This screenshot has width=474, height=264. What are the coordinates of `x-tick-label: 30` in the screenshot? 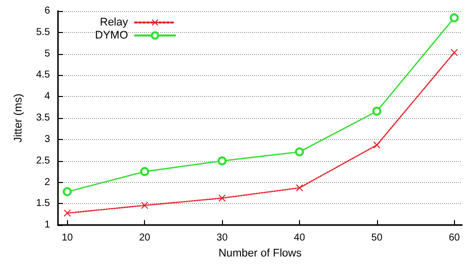 It's located at (222, 238).